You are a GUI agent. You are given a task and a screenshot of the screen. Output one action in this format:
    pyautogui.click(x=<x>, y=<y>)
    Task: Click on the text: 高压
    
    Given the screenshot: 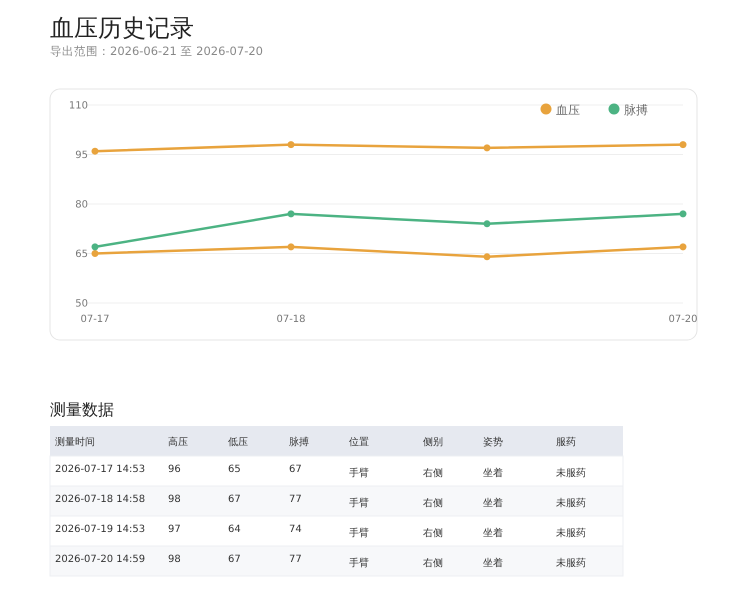 What is the action you would take?
    pyautogui.click(x=178, y=442)
    